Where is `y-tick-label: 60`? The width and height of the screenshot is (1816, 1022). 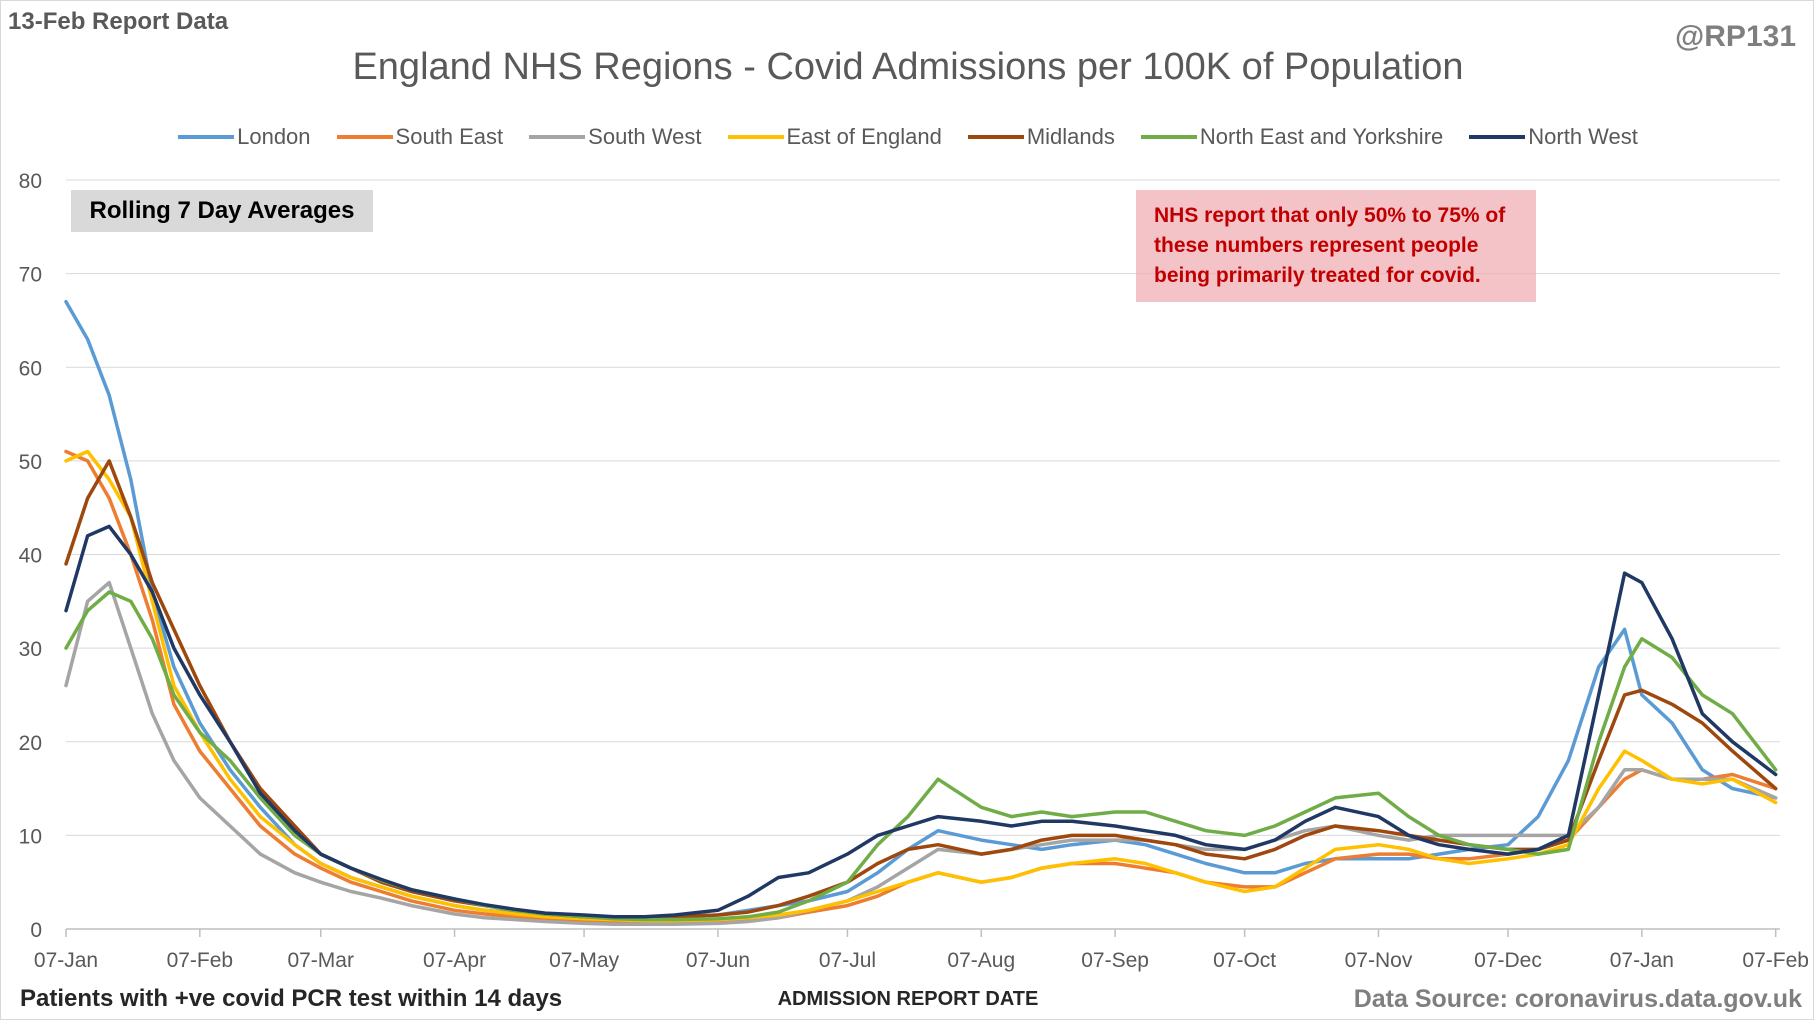 y-tick-label: 60 is located at coordinates (30, 368).